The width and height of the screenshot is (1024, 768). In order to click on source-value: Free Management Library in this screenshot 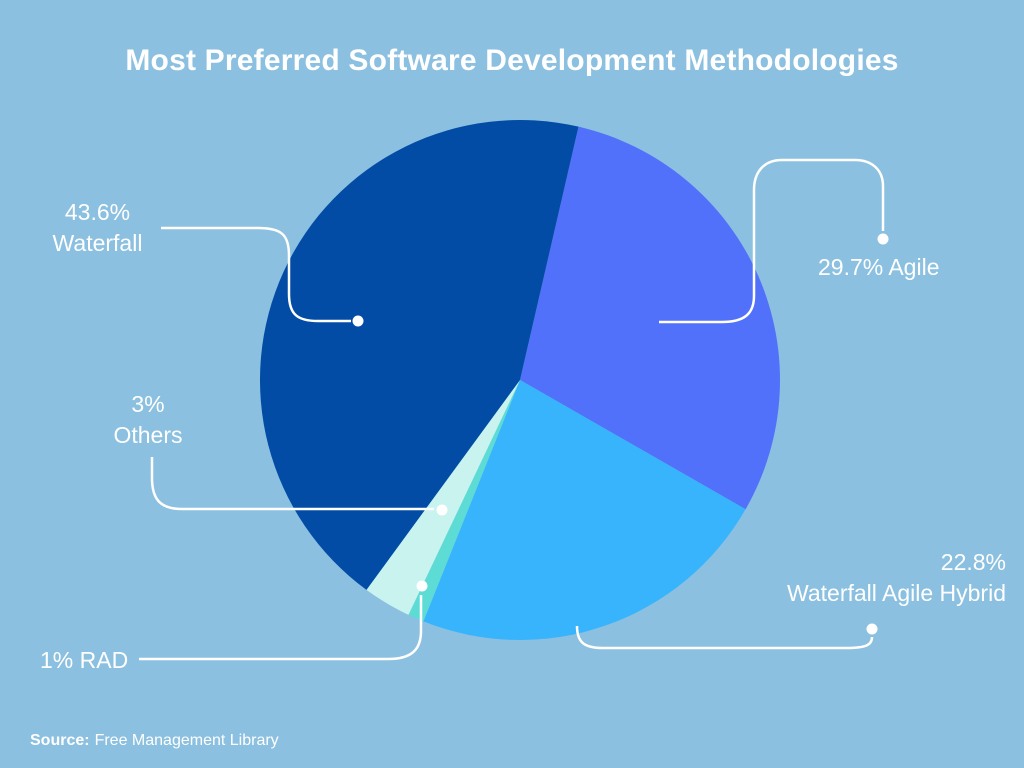, I will do `click(186, 740)`.